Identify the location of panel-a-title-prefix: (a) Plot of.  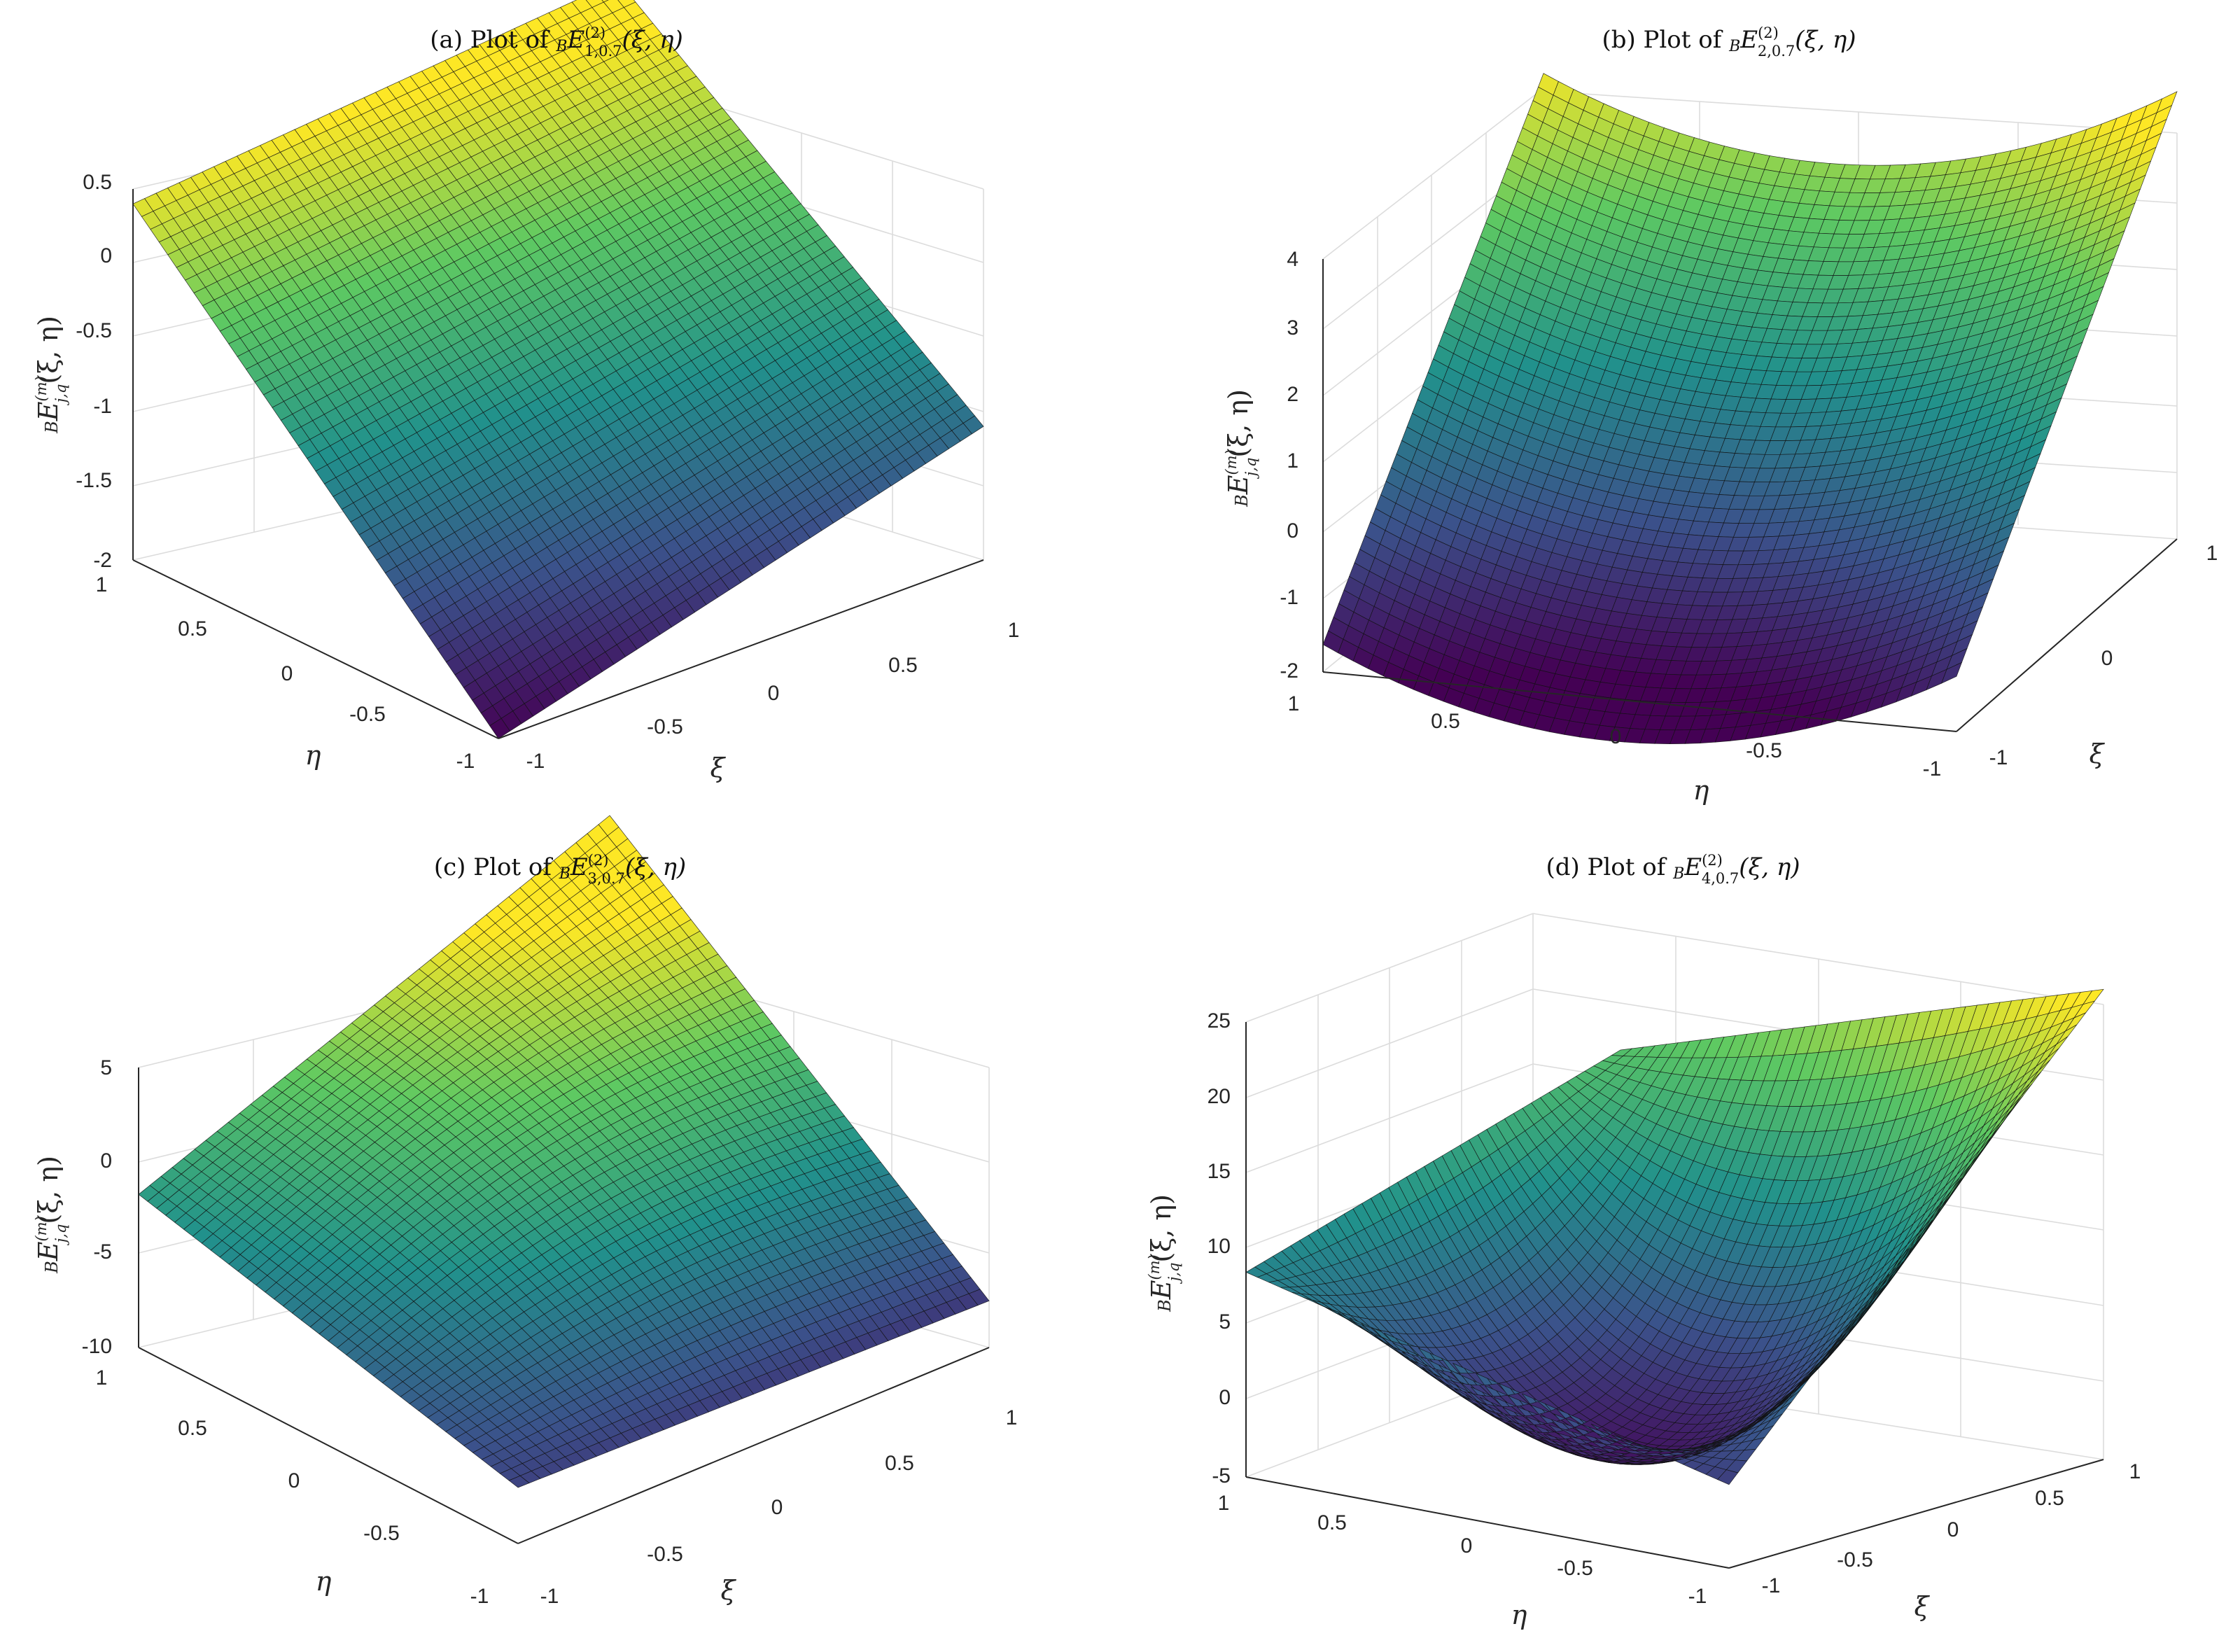
(493, 40).